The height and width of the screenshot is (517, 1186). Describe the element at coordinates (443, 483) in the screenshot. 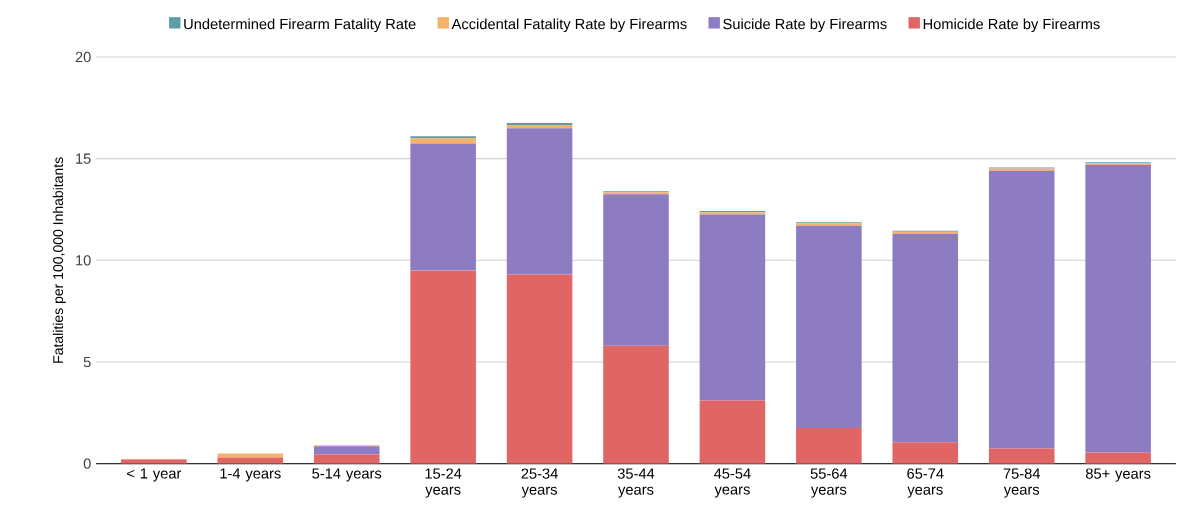

I see `x-tick-label: 15-24 years` at that location.